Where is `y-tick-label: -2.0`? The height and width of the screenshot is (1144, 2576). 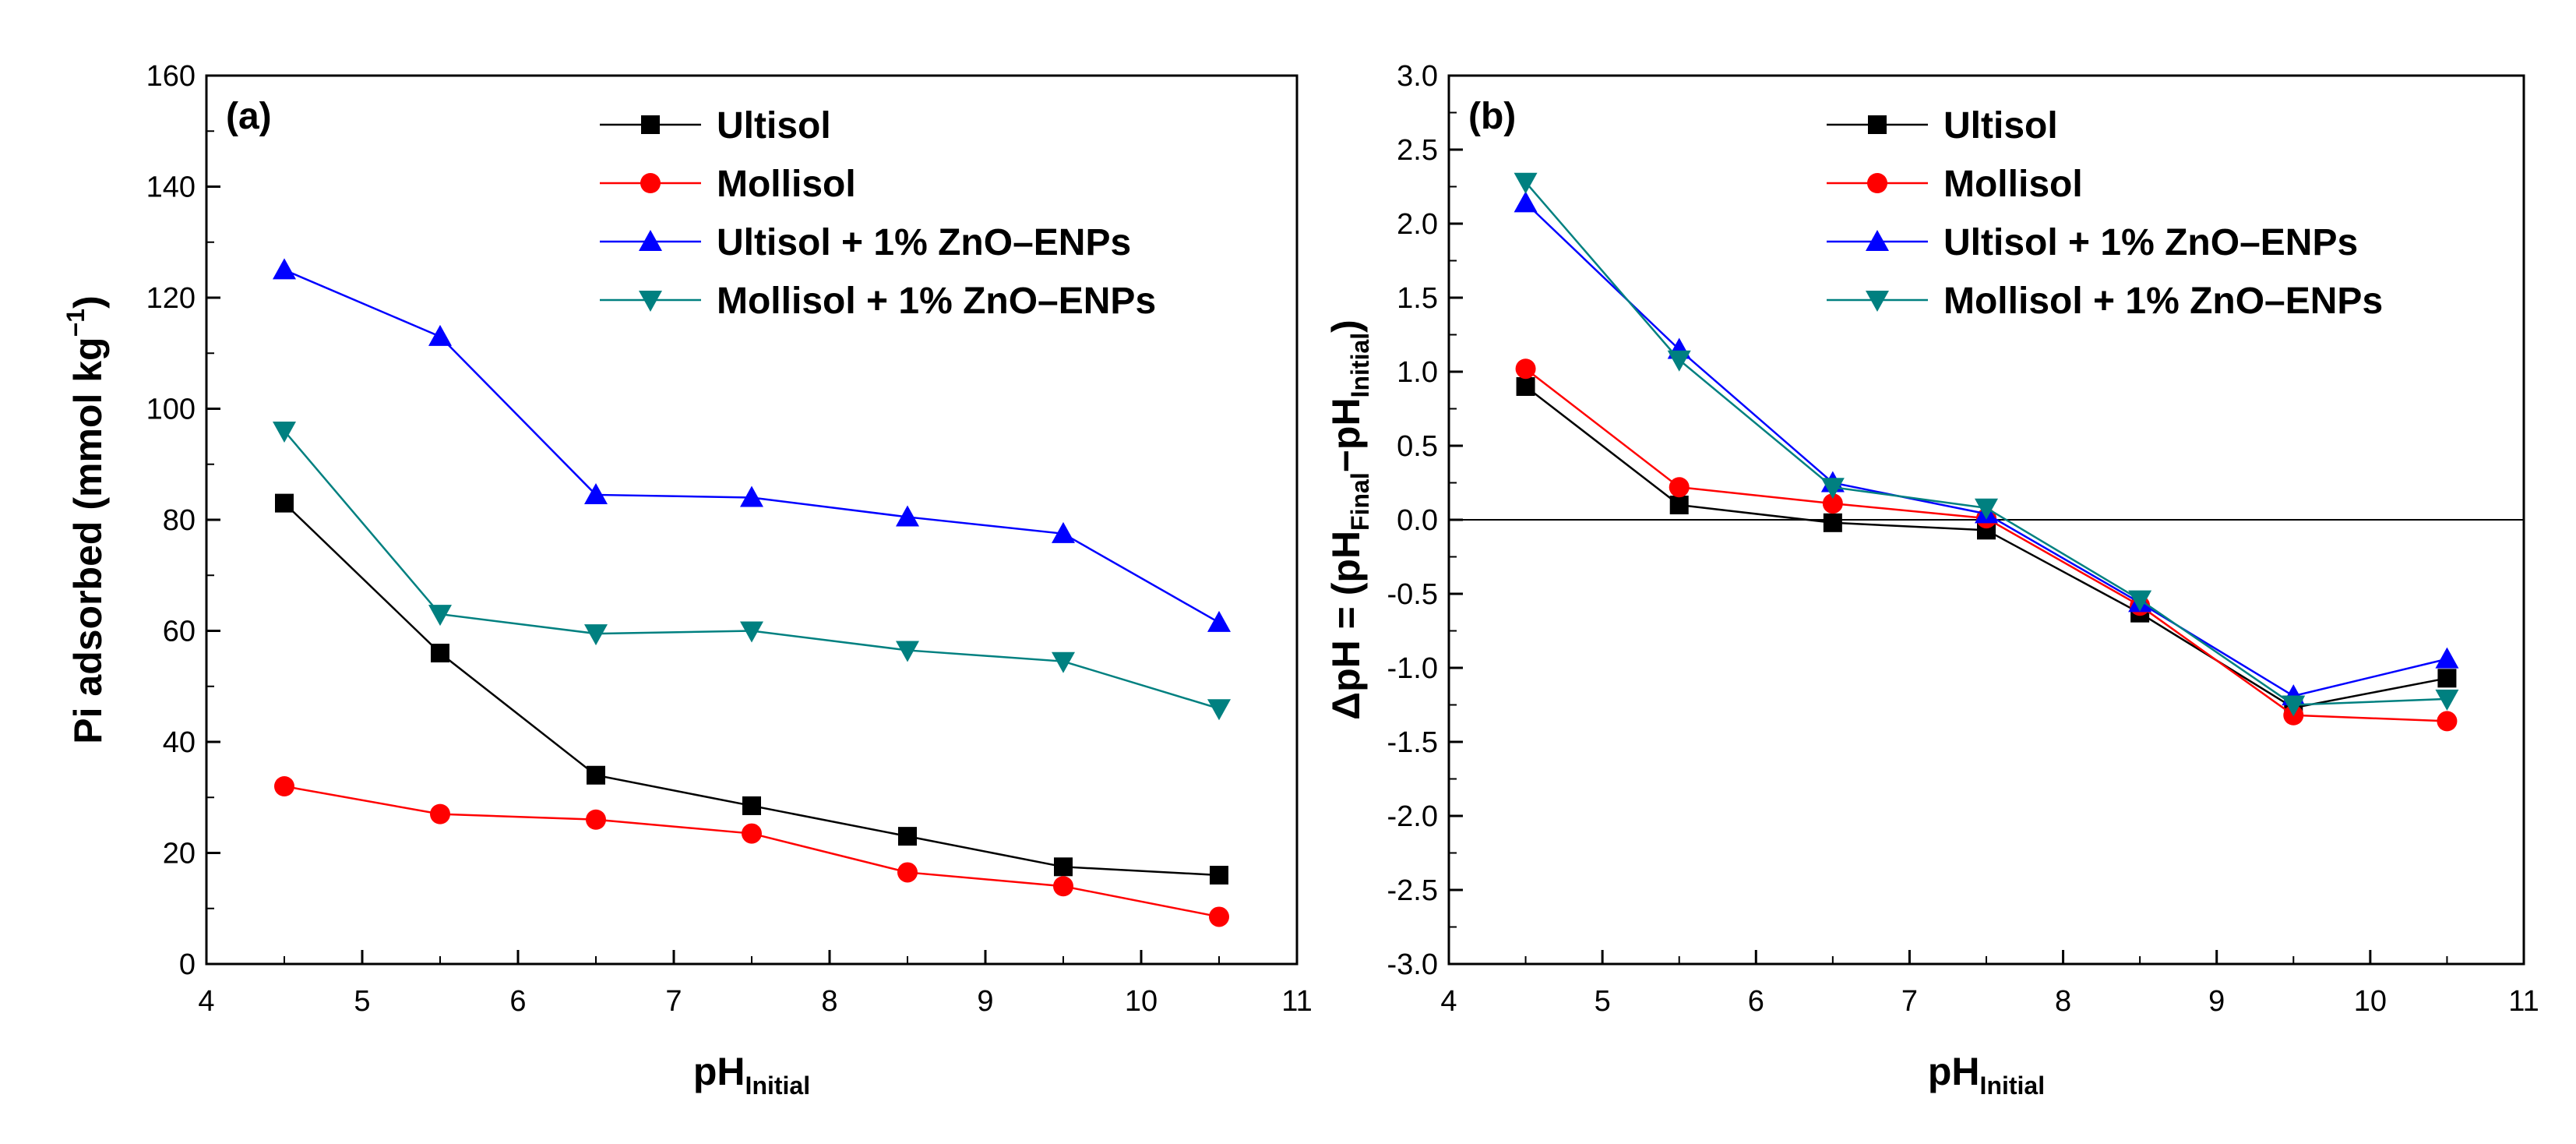
y-tick-label: -2.0 is located at coordinates (1412, 816).